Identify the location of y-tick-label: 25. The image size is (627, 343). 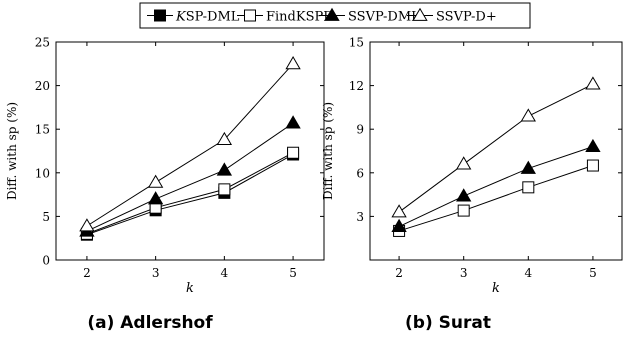
(42, 43).